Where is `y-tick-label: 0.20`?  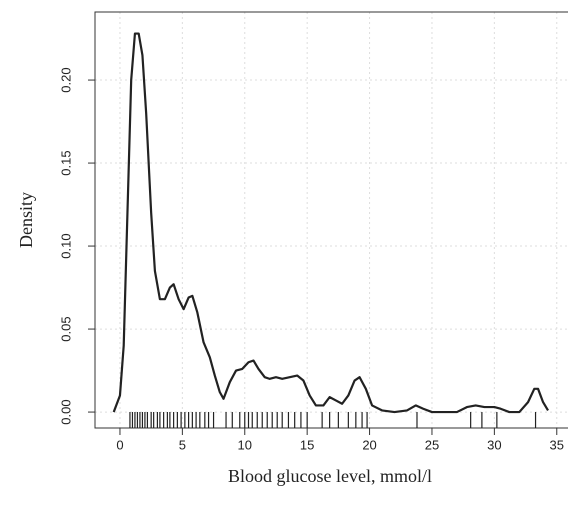 y-tick-label: 0.20 is located at coordinates (65, 79).